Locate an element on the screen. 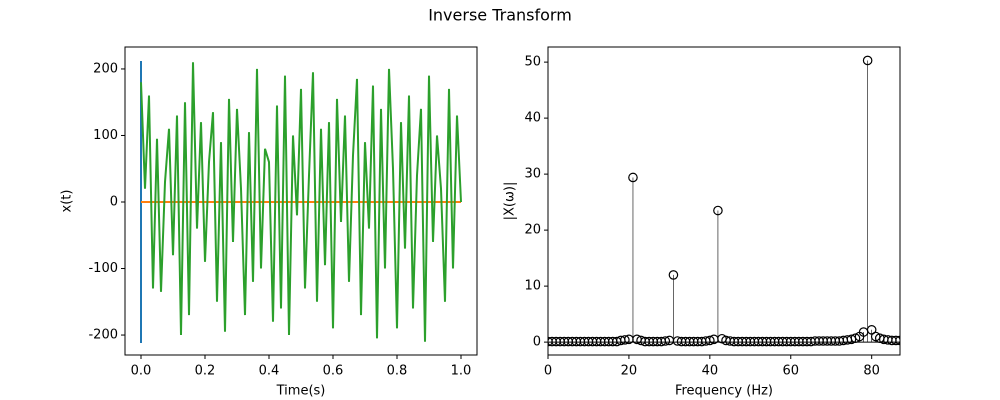  y-tick-label: 50 is located at coordinates (532, 62).